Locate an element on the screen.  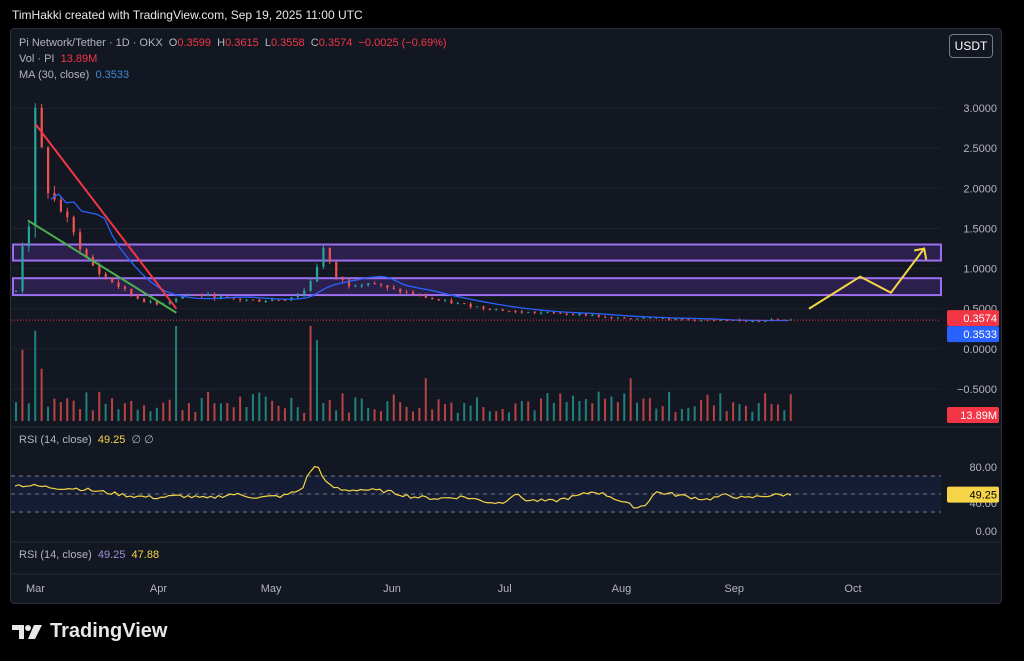
rsi2-label: RSI (14, close) is located at coordinates (55, 555).